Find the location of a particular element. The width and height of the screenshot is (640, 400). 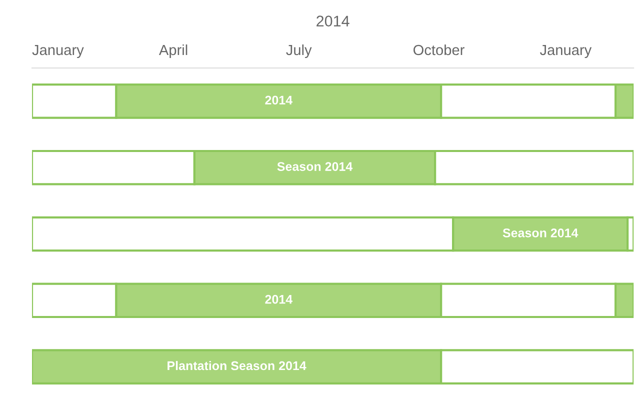

annotation: 2014 is located at coordinates (278, 299).